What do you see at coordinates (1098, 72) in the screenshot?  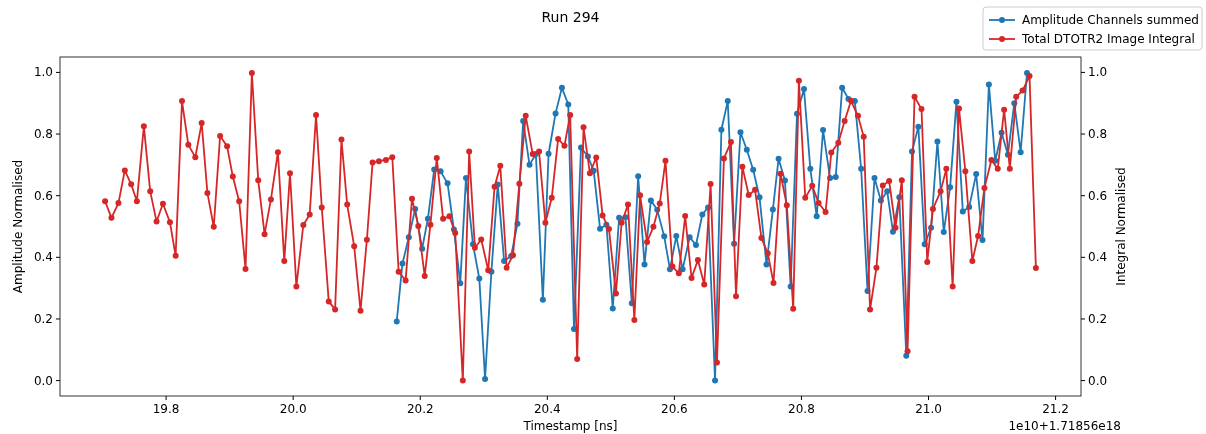 I see `y2-tick-label: 1.0` at bounding box center [1098, 72].